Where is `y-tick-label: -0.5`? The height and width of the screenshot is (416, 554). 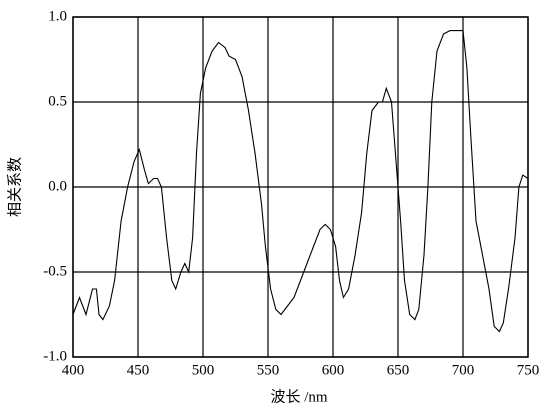
y-tick-label: -0.5 is located at coordinates (55, 271).